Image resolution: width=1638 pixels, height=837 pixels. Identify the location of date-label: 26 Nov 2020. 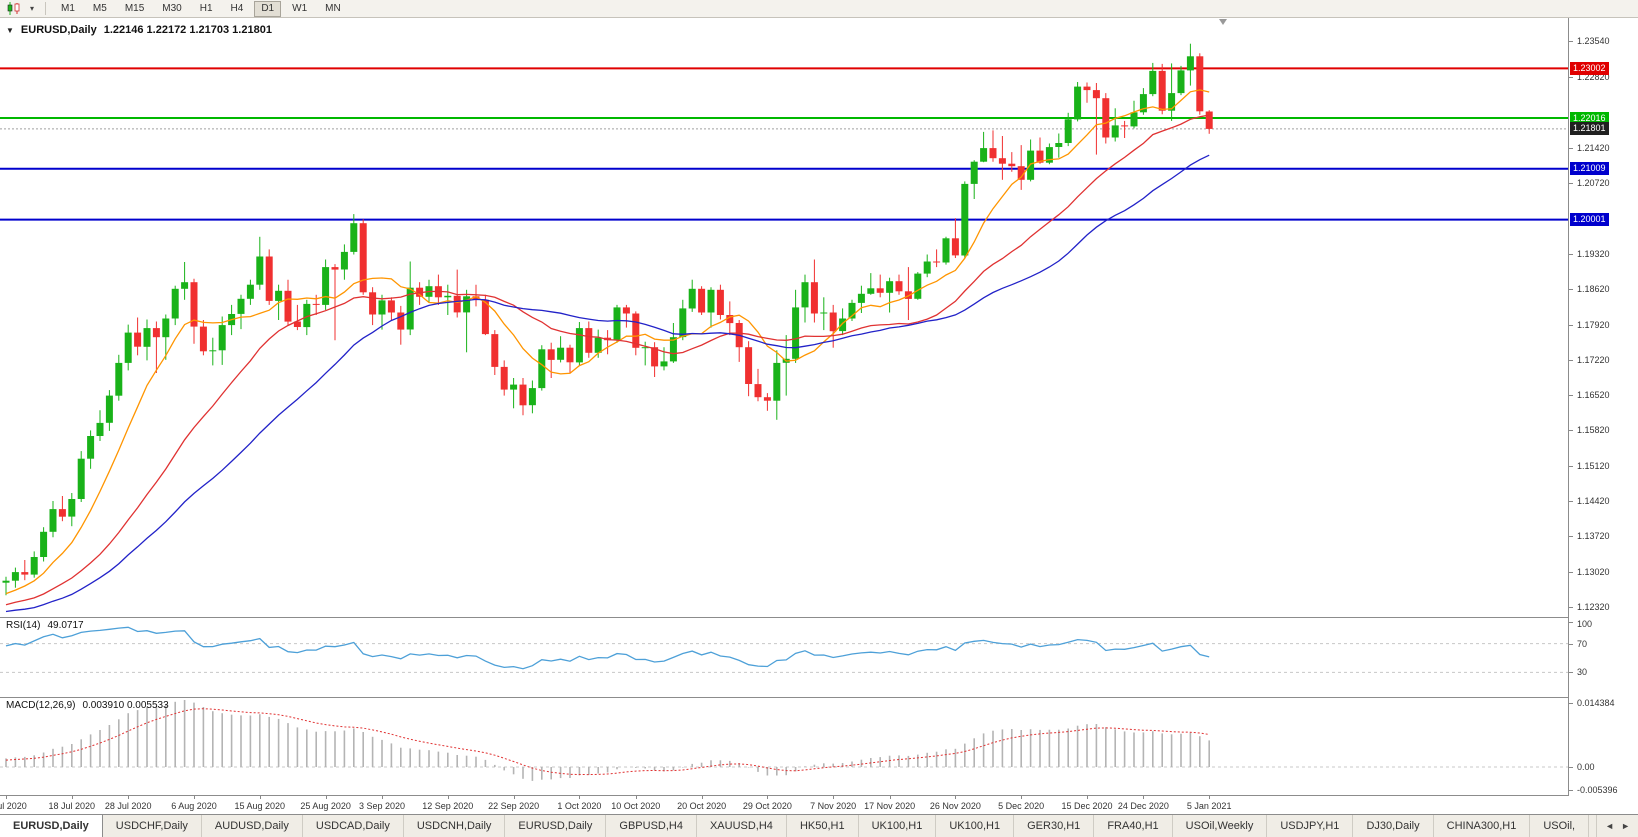
(955, 806).